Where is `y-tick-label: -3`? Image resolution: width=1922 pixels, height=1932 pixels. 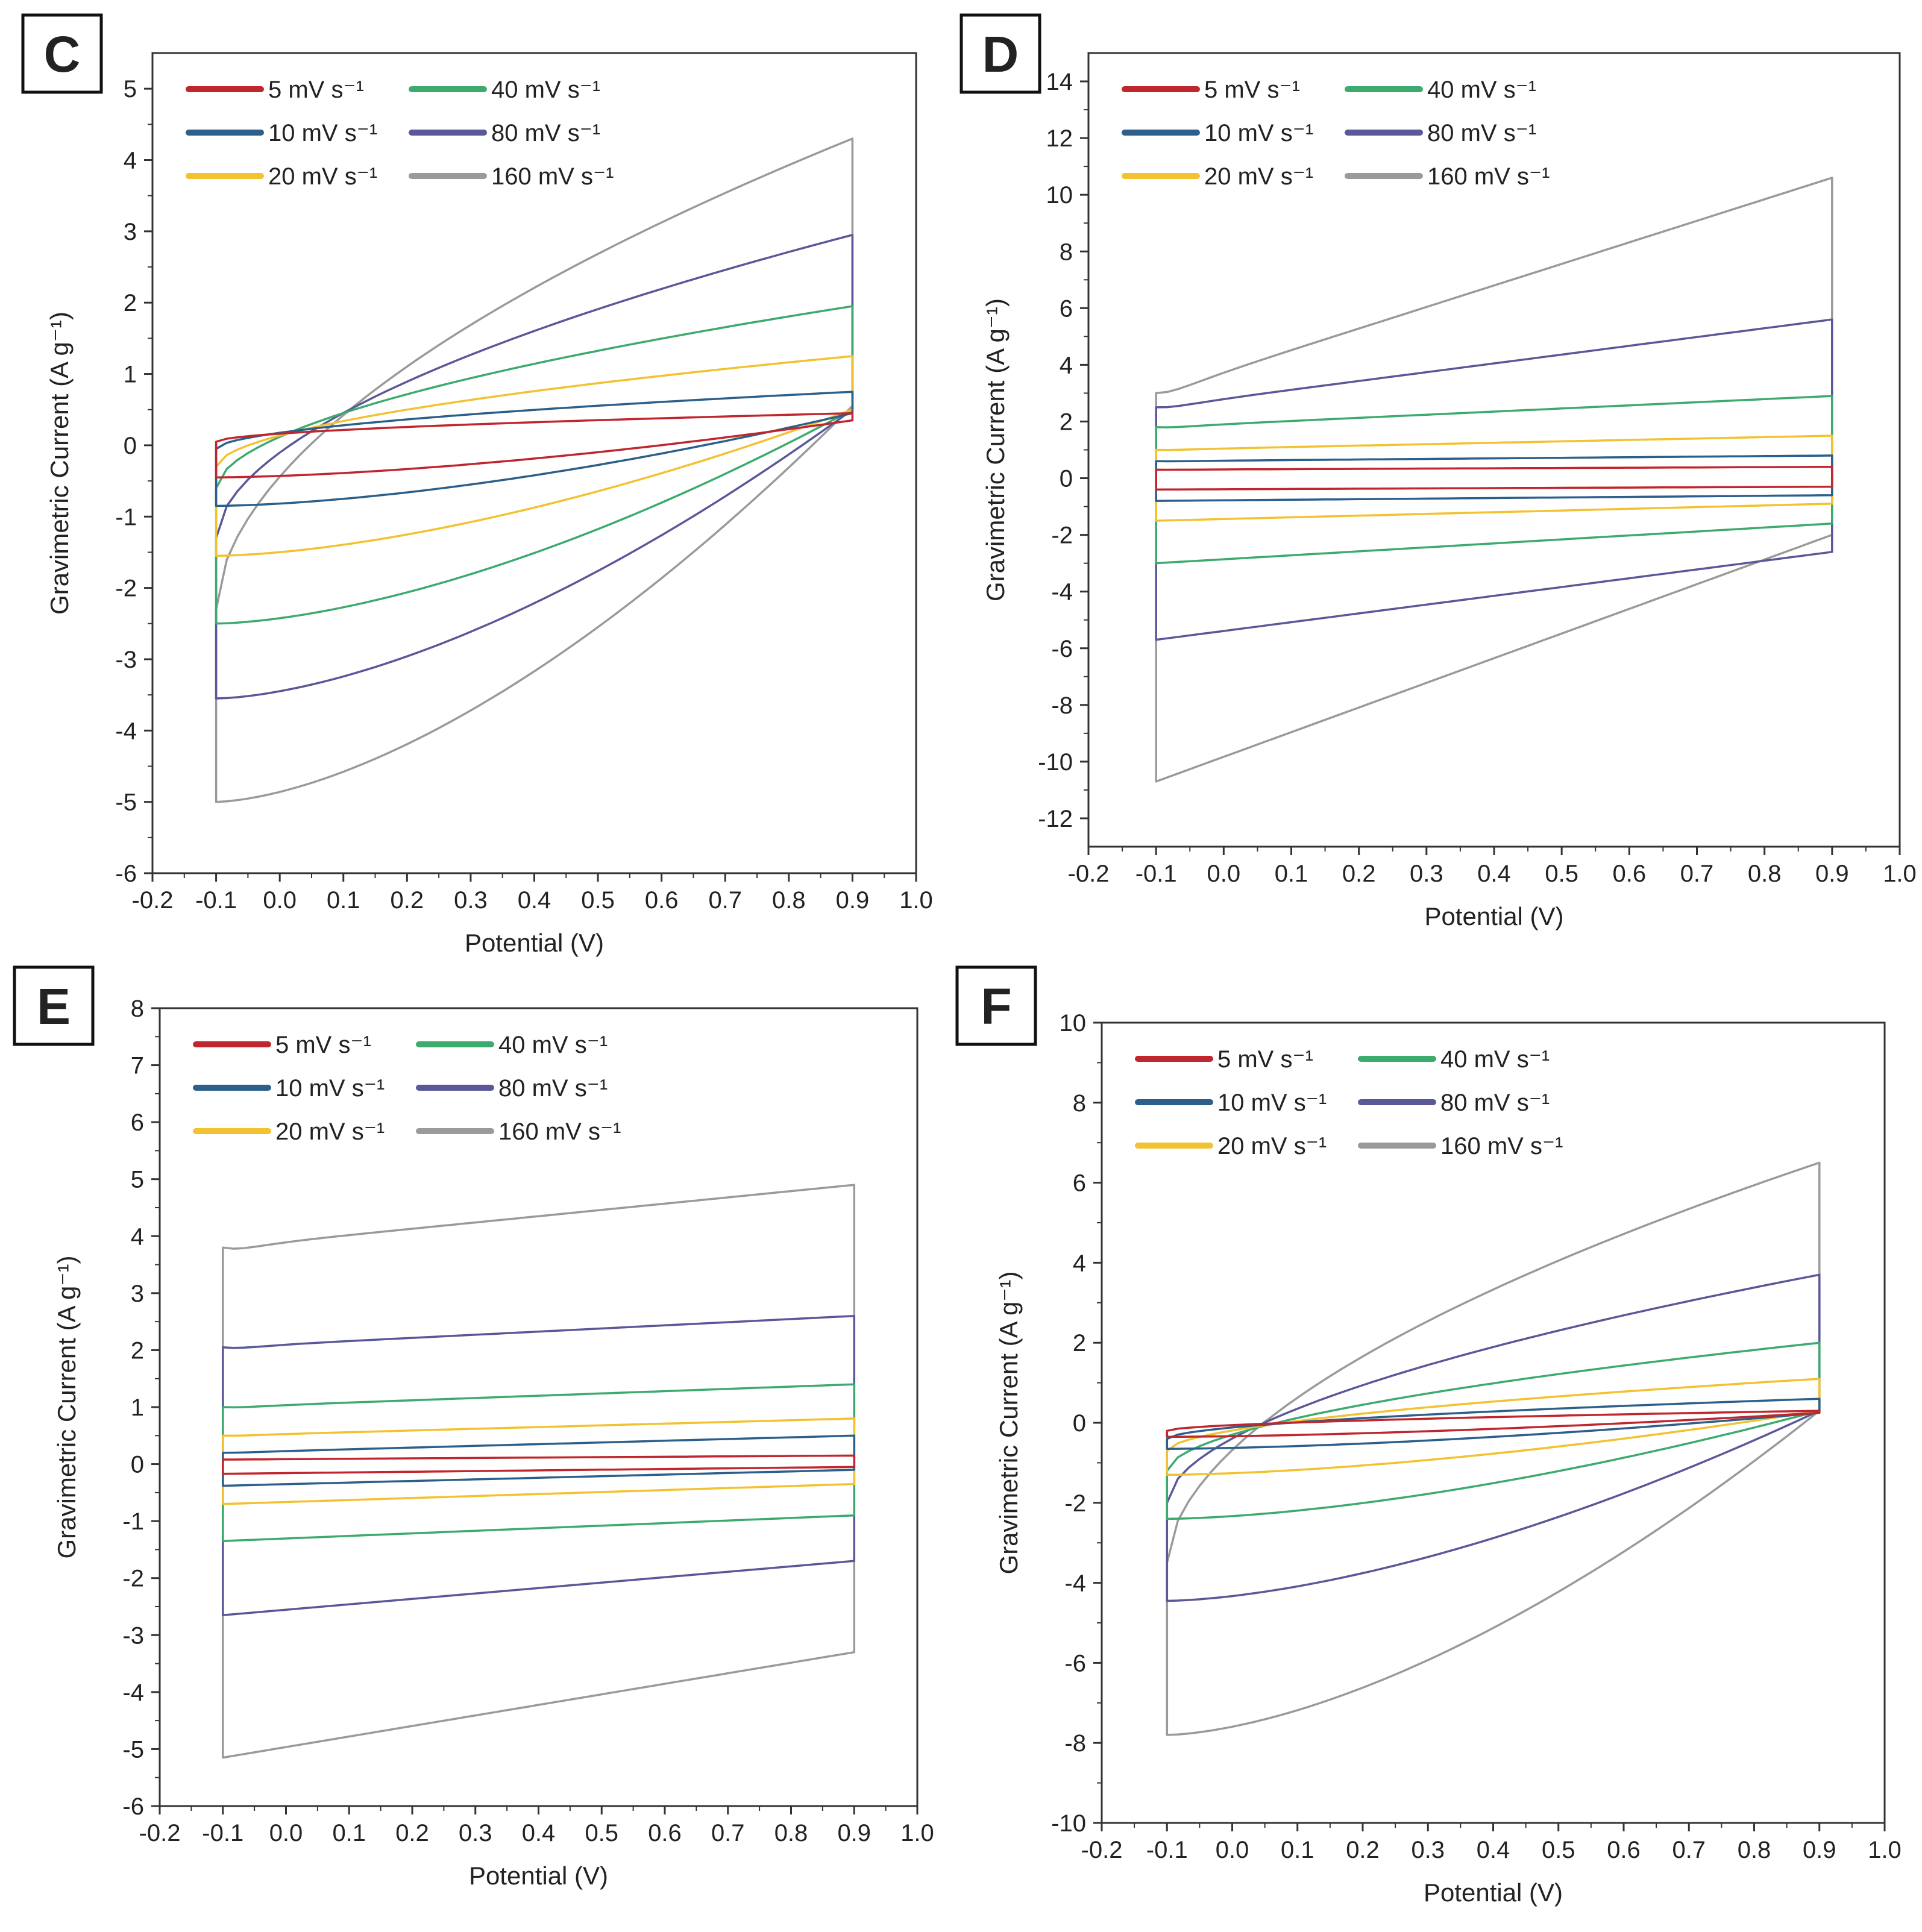
y-tick-label: -3 is located at coordinates (126, 660).